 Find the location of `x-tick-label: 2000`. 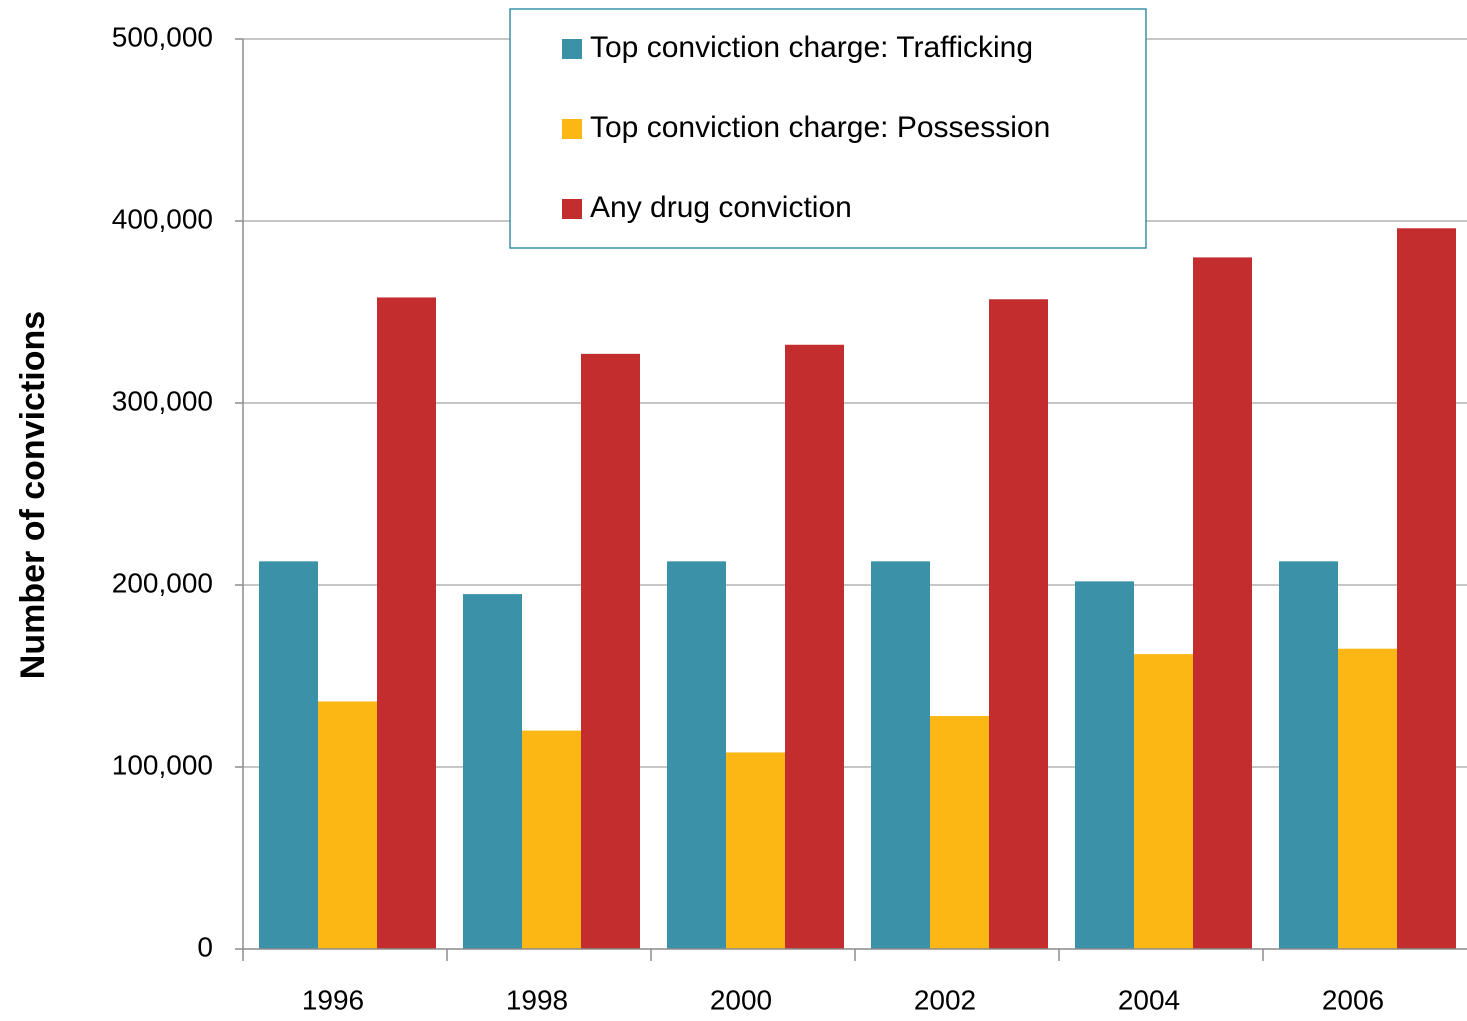

x-tick-label: 2000 is located at coordinates (741, 999).